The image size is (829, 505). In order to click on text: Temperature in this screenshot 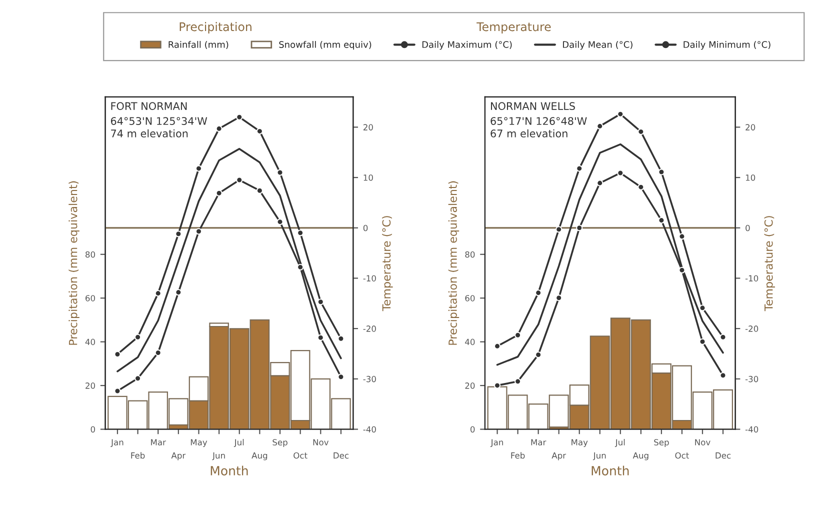, I will do `click(513, 28)`.